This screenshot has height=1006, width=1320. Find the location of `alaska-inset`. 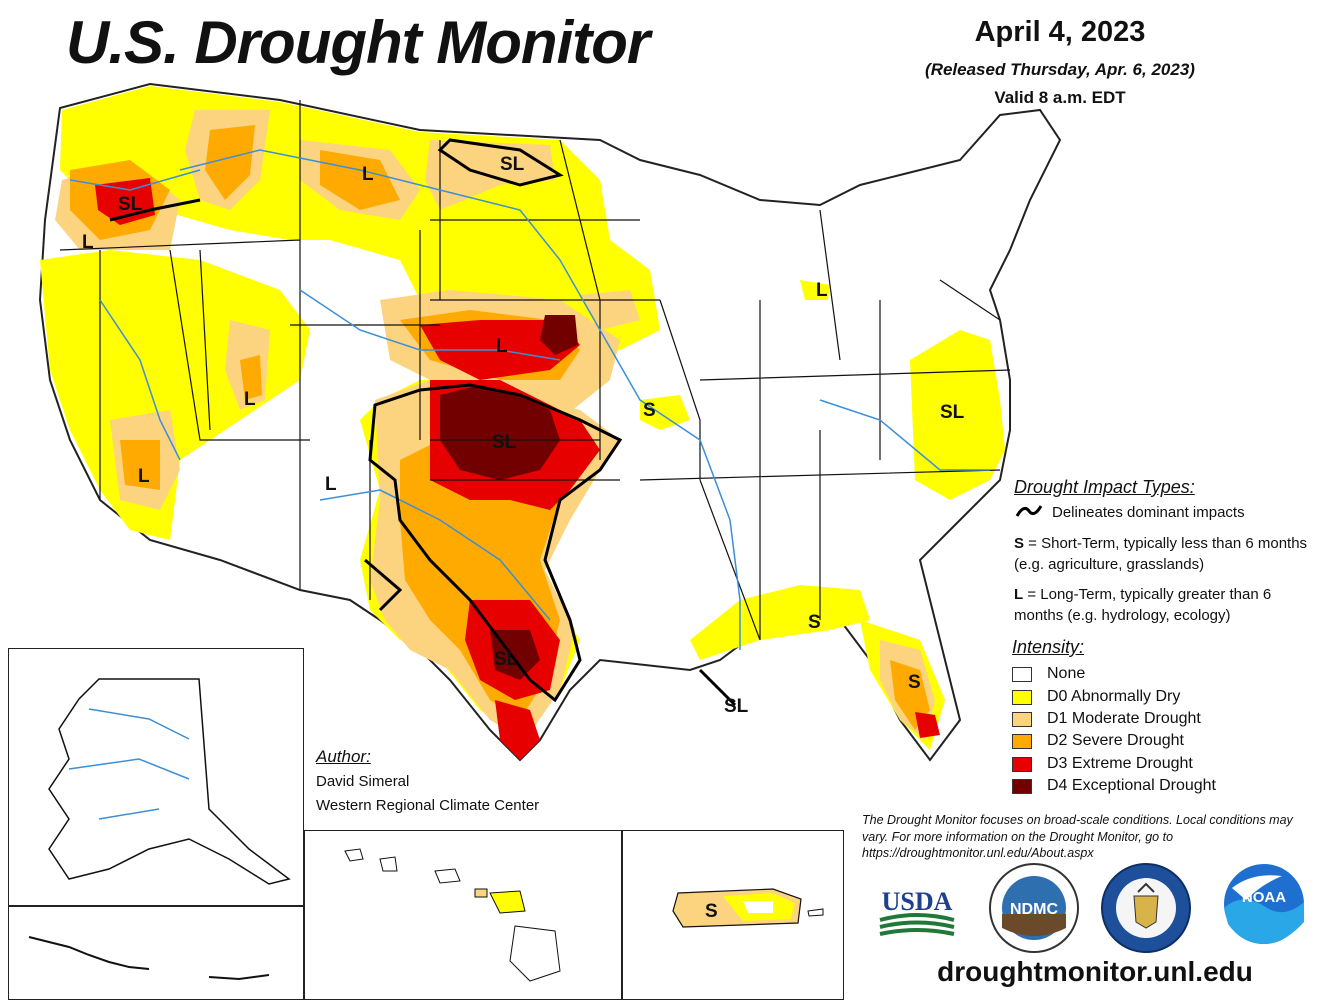

alaska-inset is located at coordinates (156, 777).